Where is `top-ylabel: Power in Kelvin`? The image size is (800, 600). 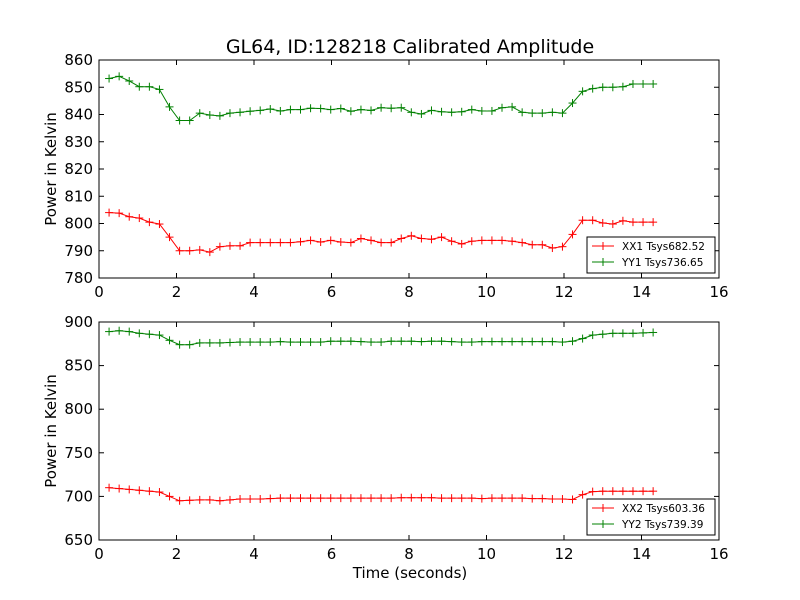
top-ylabel: Power in Kelvin is located at coordinates (51, 169).